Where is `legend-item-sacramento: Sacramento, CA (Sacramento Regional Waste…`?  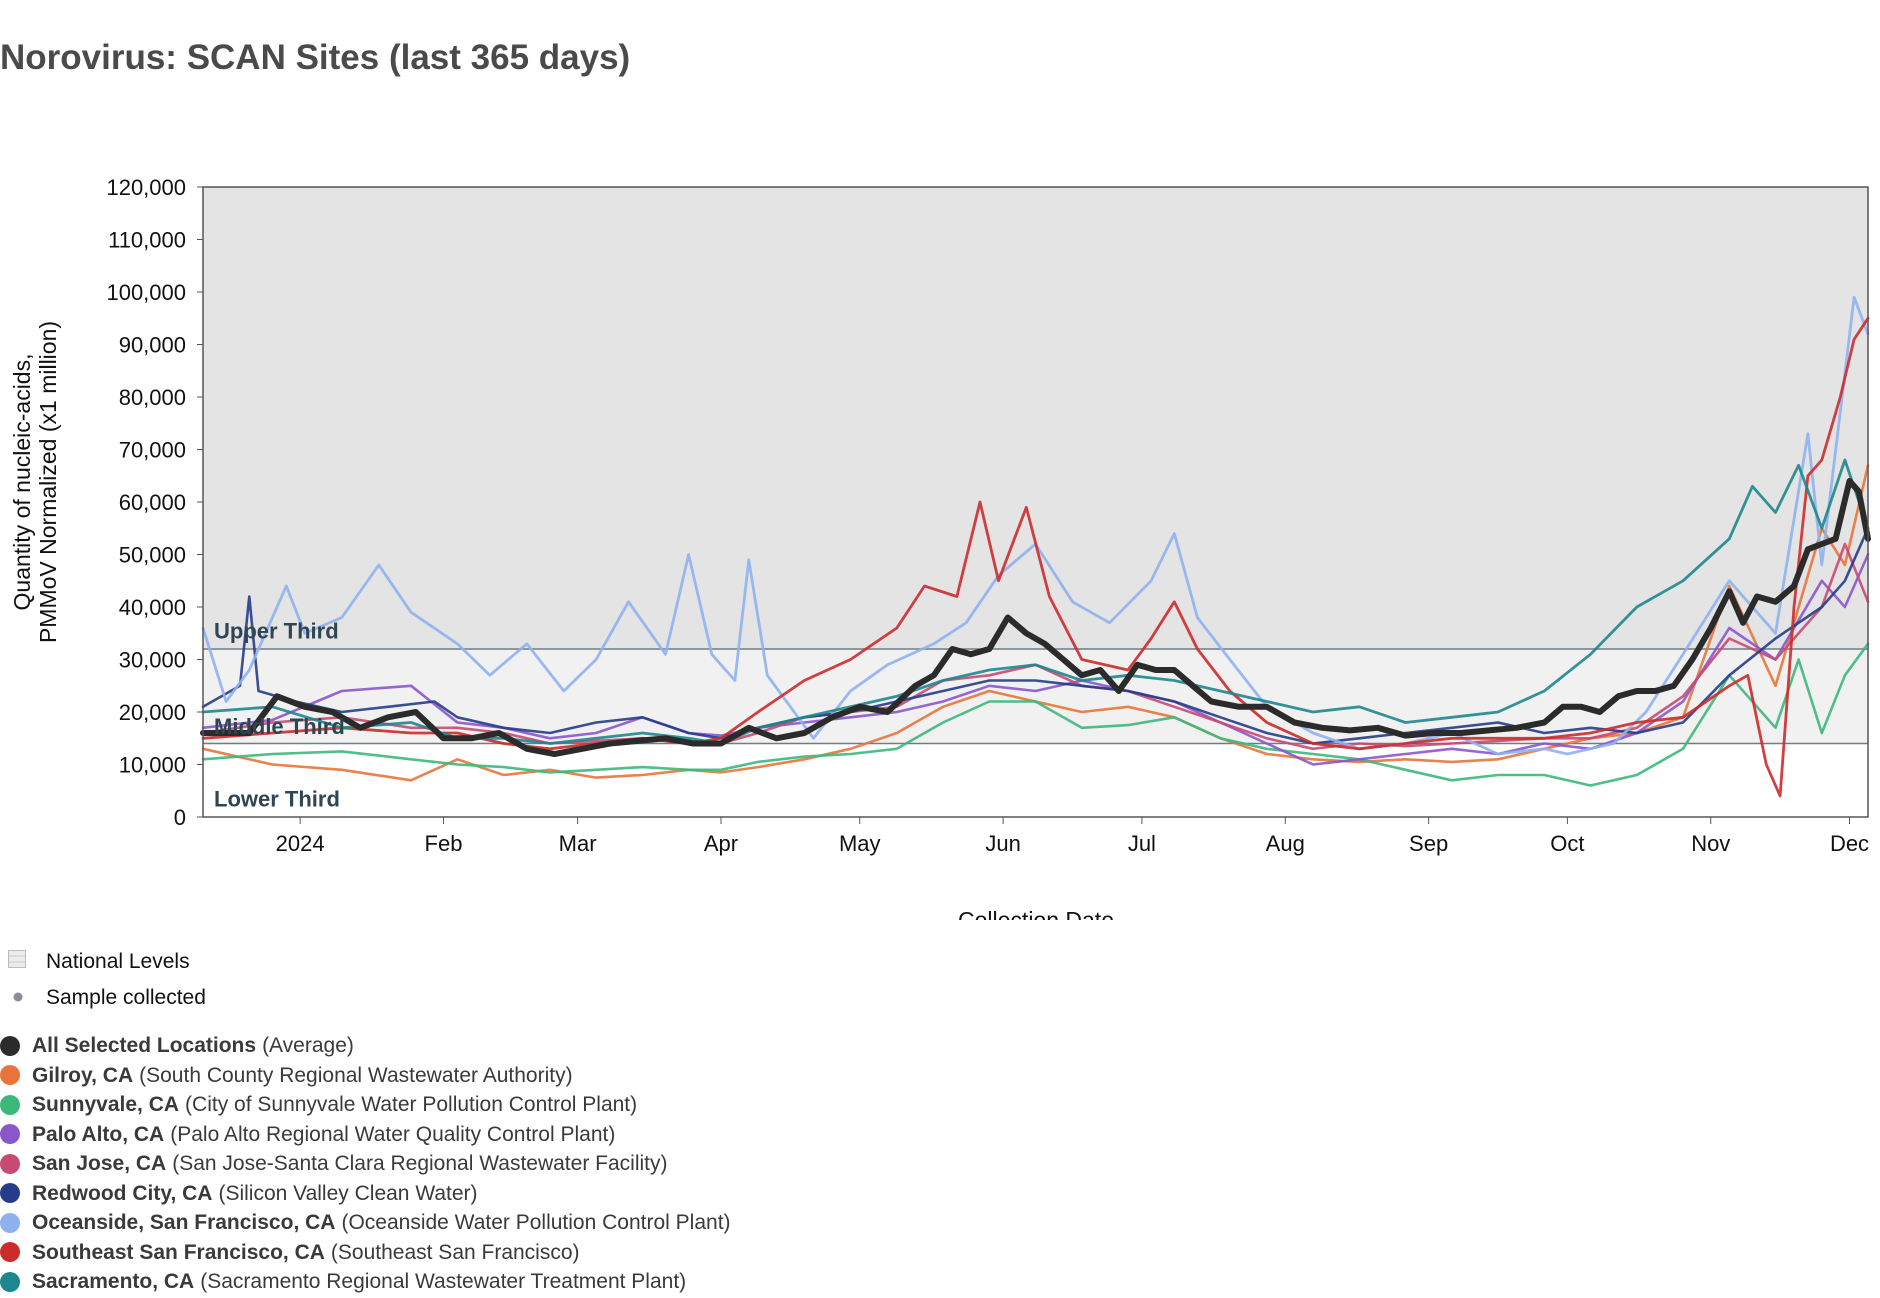
legend-item-sacramento: Sacramento, CA (Sacramento Regional Waste… is located at coordinates (365, 1282).